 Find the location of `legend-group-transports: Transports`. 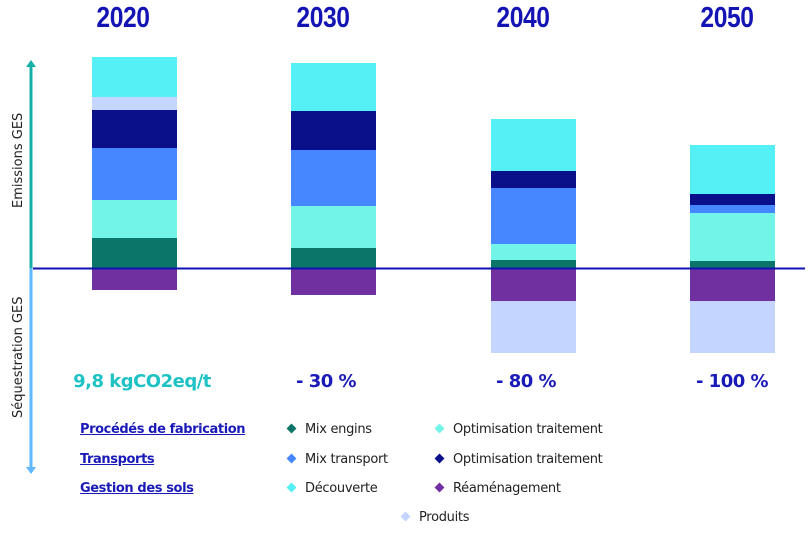

legend-group-transports: Transports is located at coordinates (117, 459).